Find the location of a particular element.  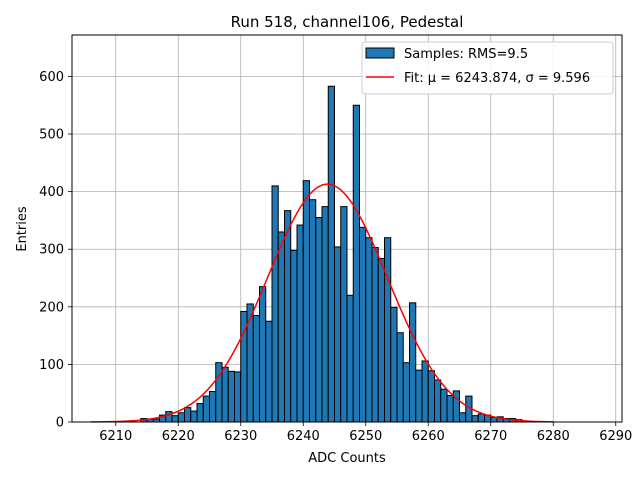

chart-title: Run 518, channel106, Pedestal is located at coordinates (347, 22).